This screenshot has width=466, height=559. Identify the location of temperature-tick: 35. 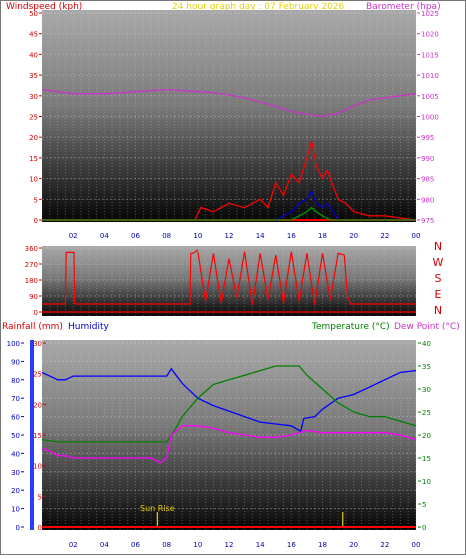
(426, 367).